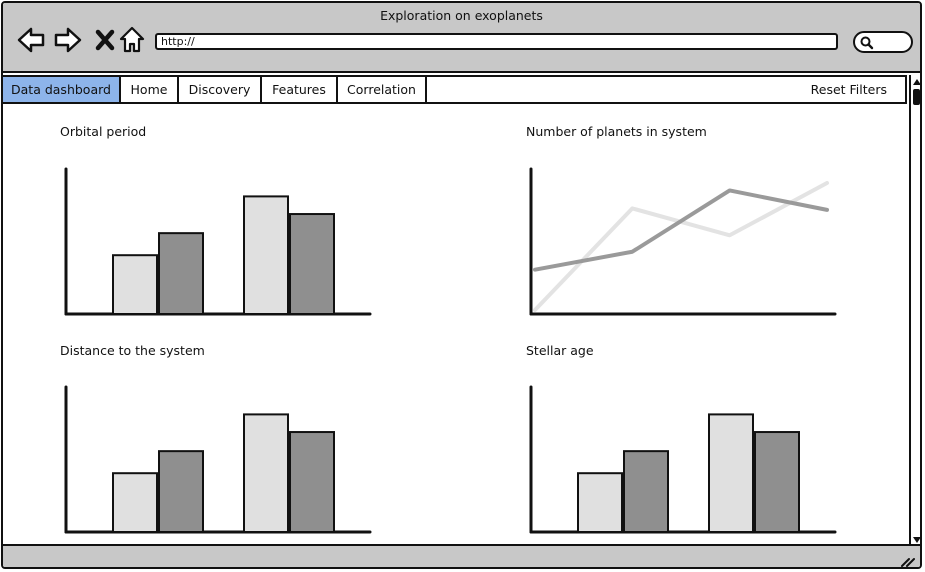 The height and width of the screenshot is (572, 925). I want to click on window-title: Exploration on exoplanets, so click(461, 15).